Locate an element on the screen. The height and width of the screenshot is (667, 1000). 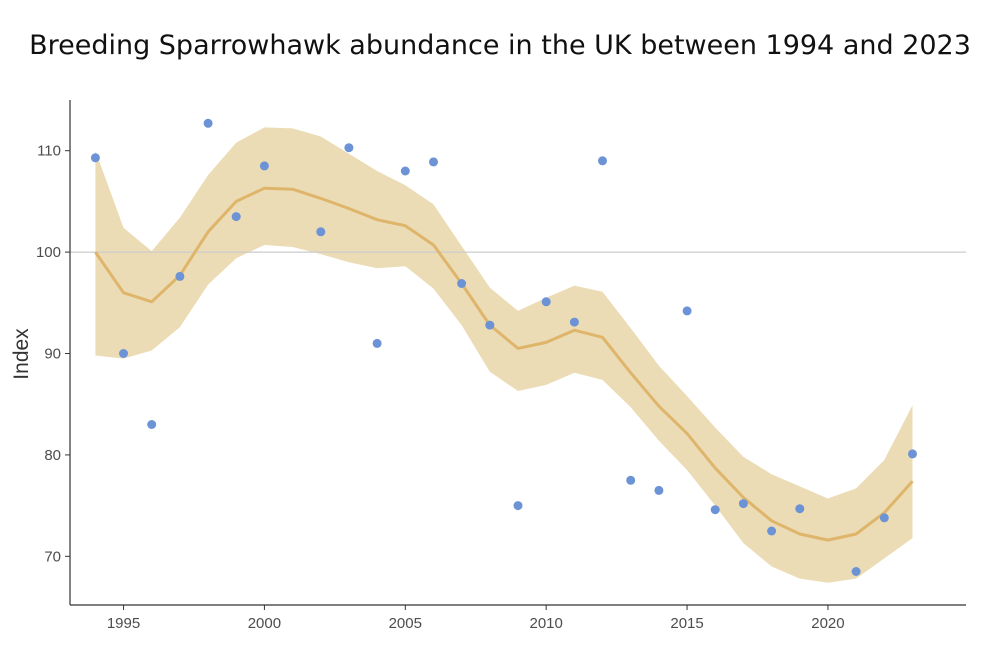
x-tick-label: 2020 is located at coordinates (827, 623).